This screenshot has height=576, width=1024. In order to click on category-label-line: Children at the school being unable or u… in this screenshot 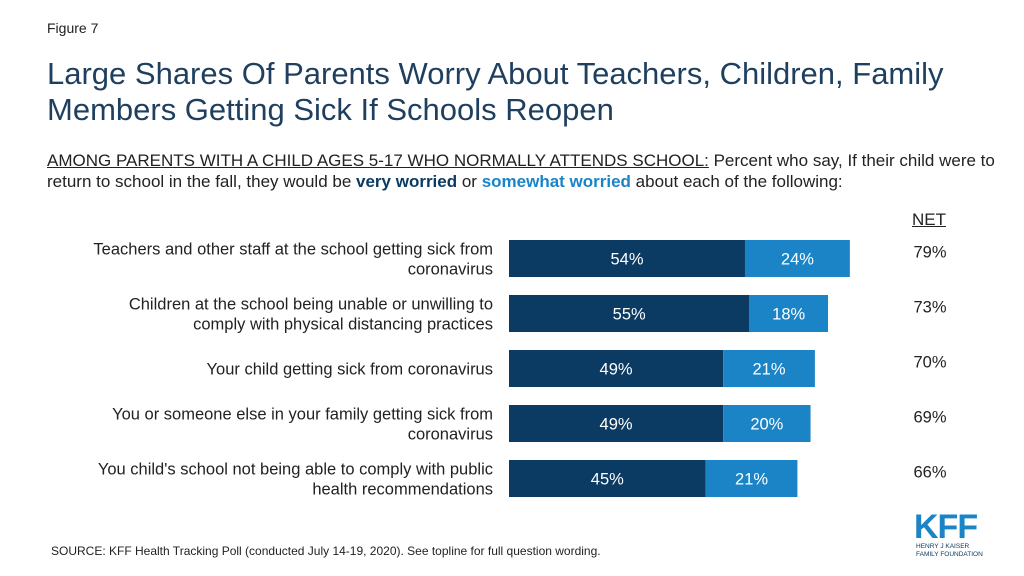, I will do `click(311, 305)`.